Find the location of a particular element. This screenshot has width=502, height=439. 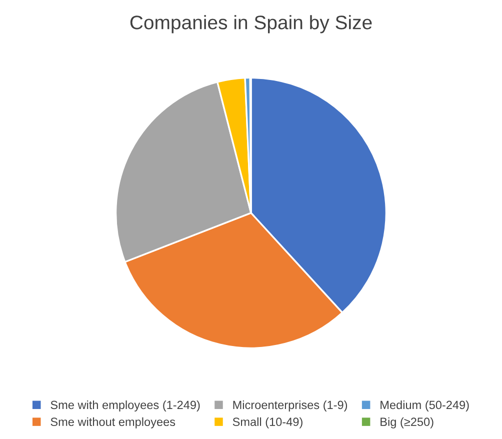

legend-label: Sme with employees (1-249) is located at coordinates (125, 406).